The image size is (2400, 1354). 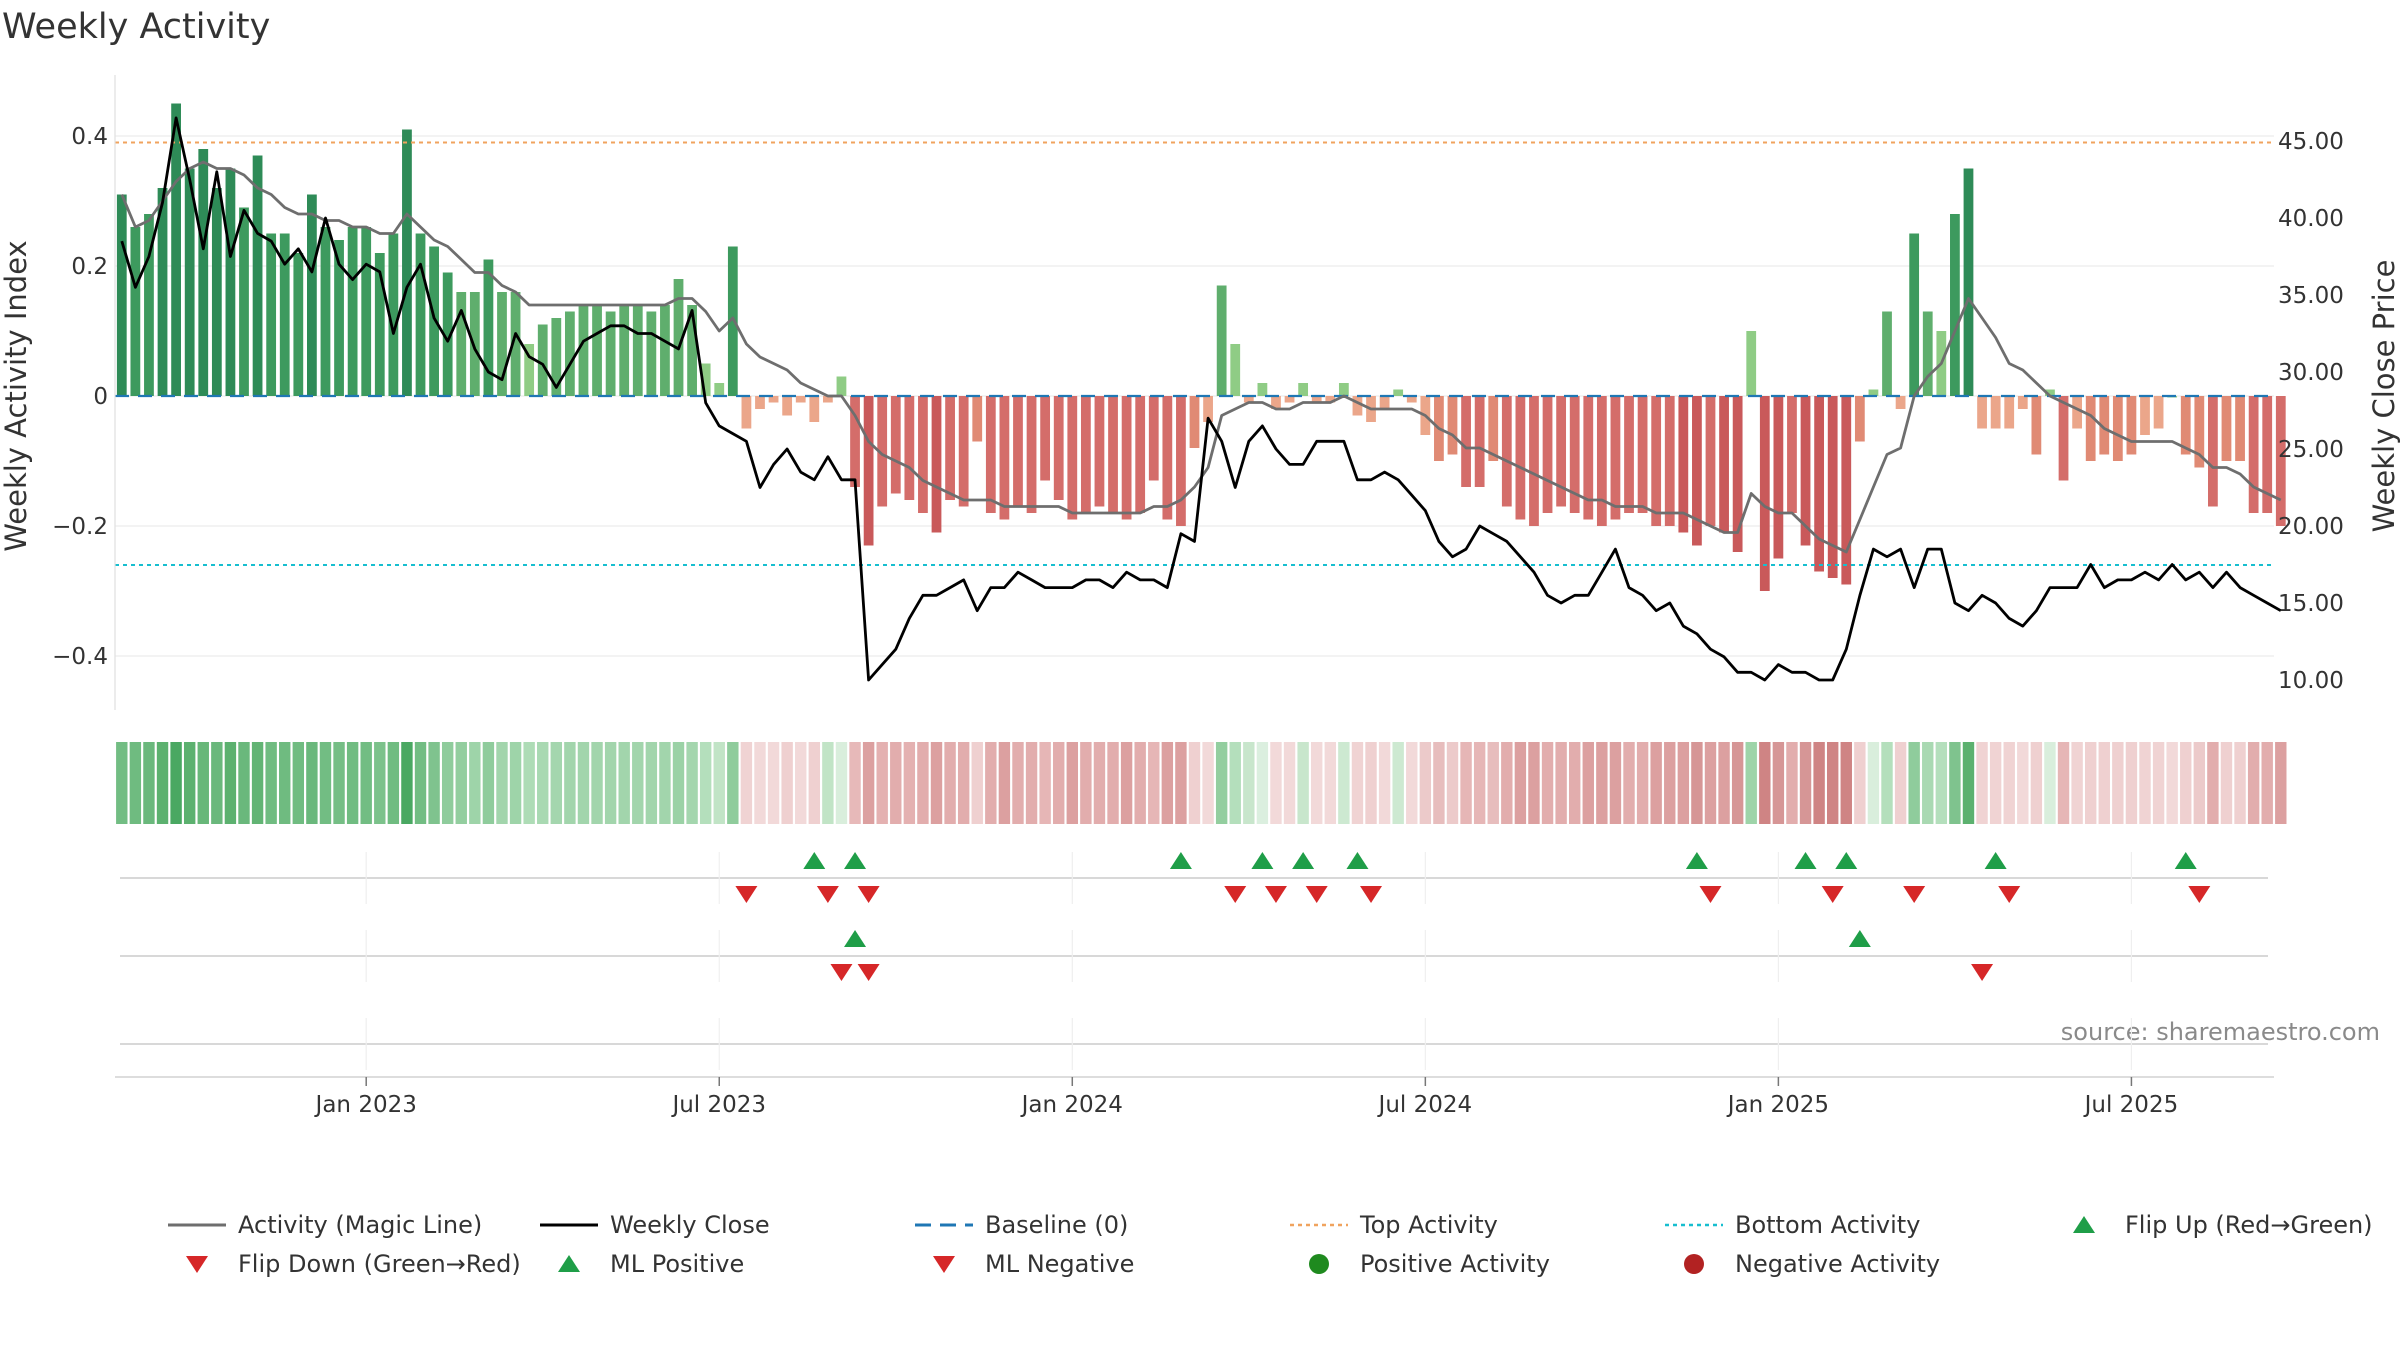 What do you see at coordinates (1425, 1105) in the screenshot?
I see `x-tick-label: Jul 2024` at bounding box center [1425, 1105].